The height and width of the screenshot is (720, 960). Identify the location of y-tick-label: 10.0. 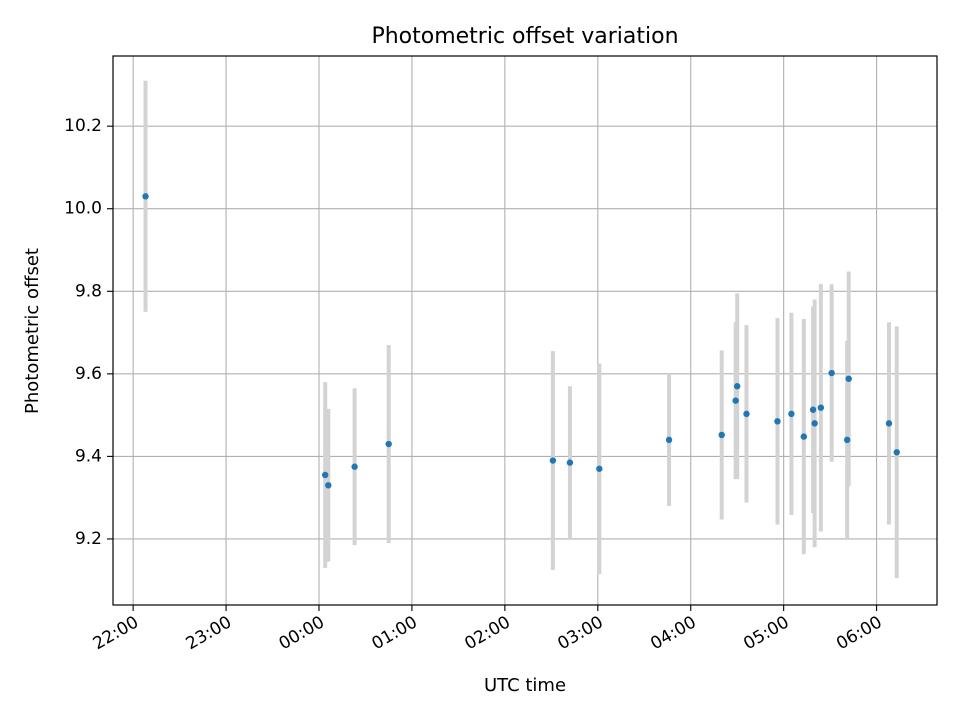
(83, 209).